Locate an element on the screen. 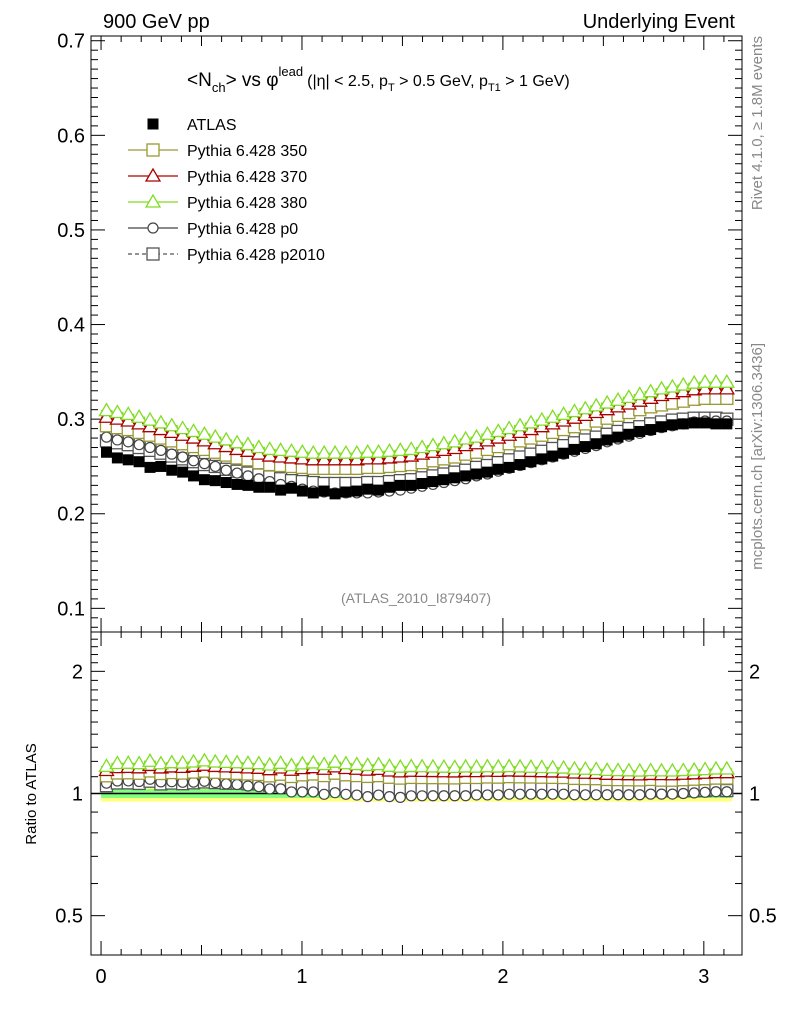  main-y-tick-label: 0.7 is located at coordinates (71, 42).